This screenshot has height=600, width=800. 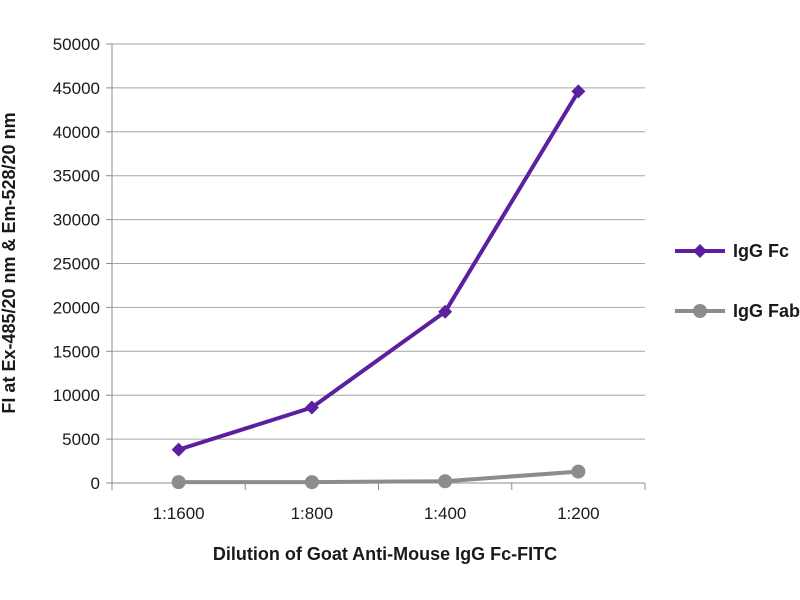 What do you see at coordinates (445, 513) in the screenshot?
I see `x-tick-label: 1:400` at bounding box center [445, 513].